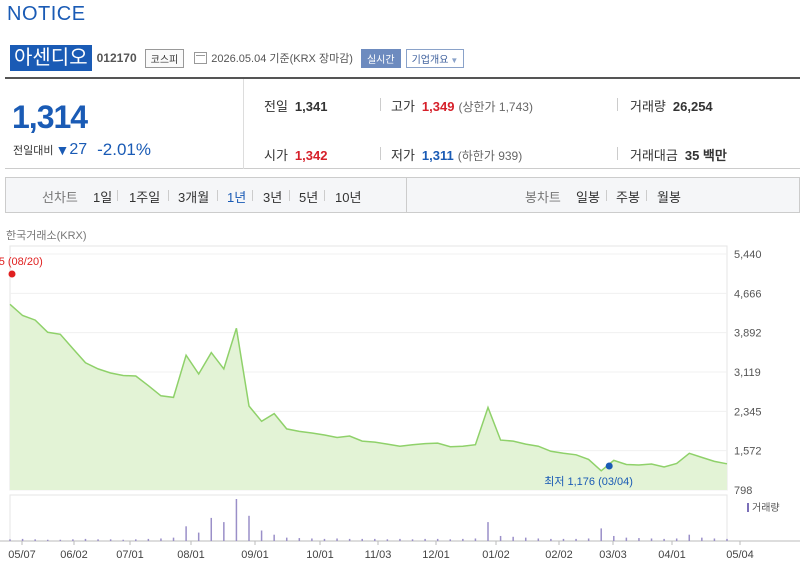 The image size is (800, 584). I want to click on tab-1d: 1일, so click(103, 197).